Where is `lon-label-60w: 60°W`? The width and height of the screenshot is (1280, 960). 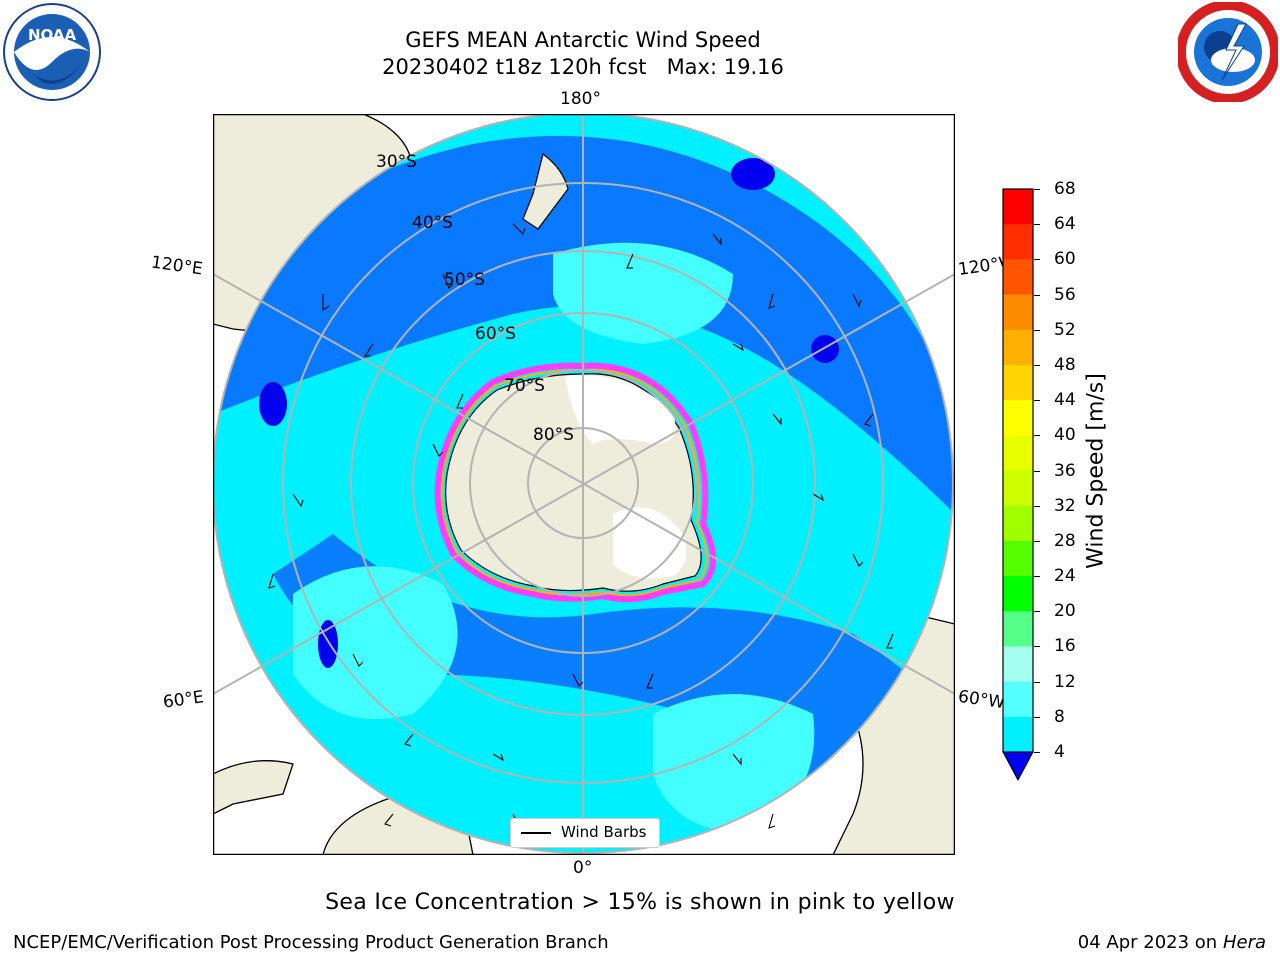
lon-label-60w: 60°W is located at coordinates (981, 700).